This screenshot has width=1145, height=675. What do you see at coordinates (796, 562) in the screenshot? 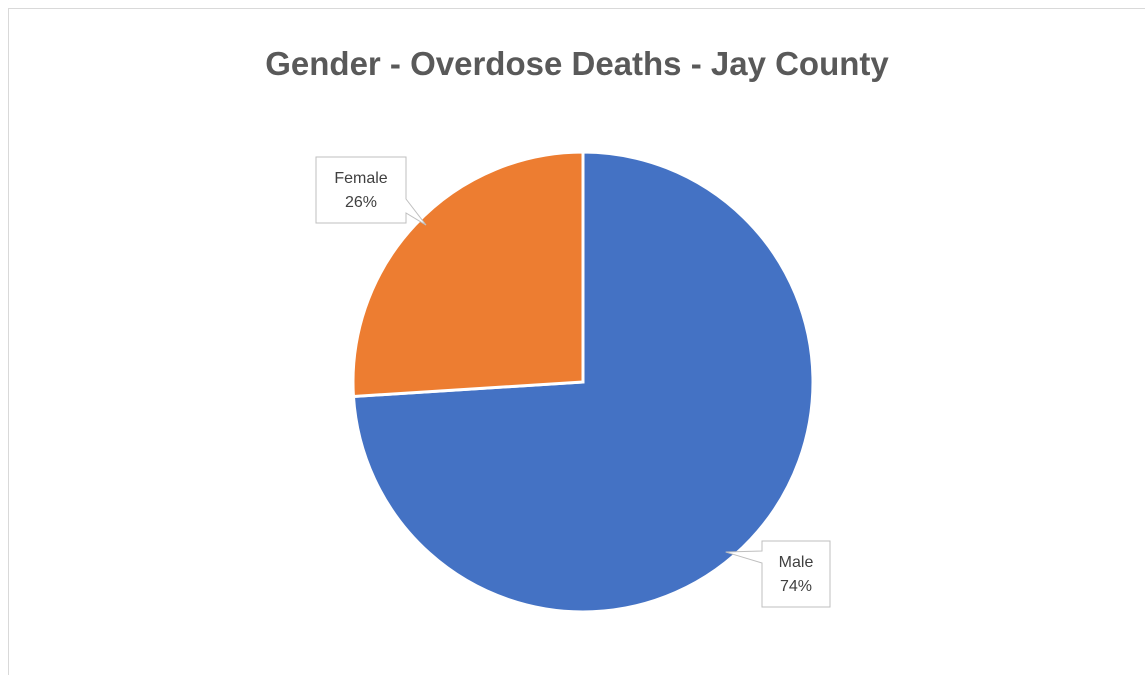
I see `slice-label: Male` at bounding box center [796, 562].